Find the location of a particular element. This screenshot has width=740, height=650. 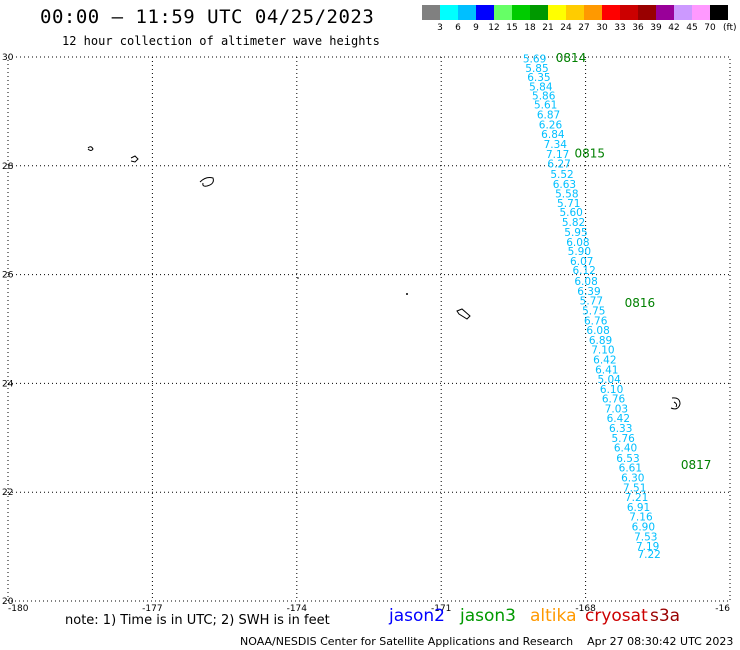

wave-height-value: 7.17 is located at coordinates (557, 155).